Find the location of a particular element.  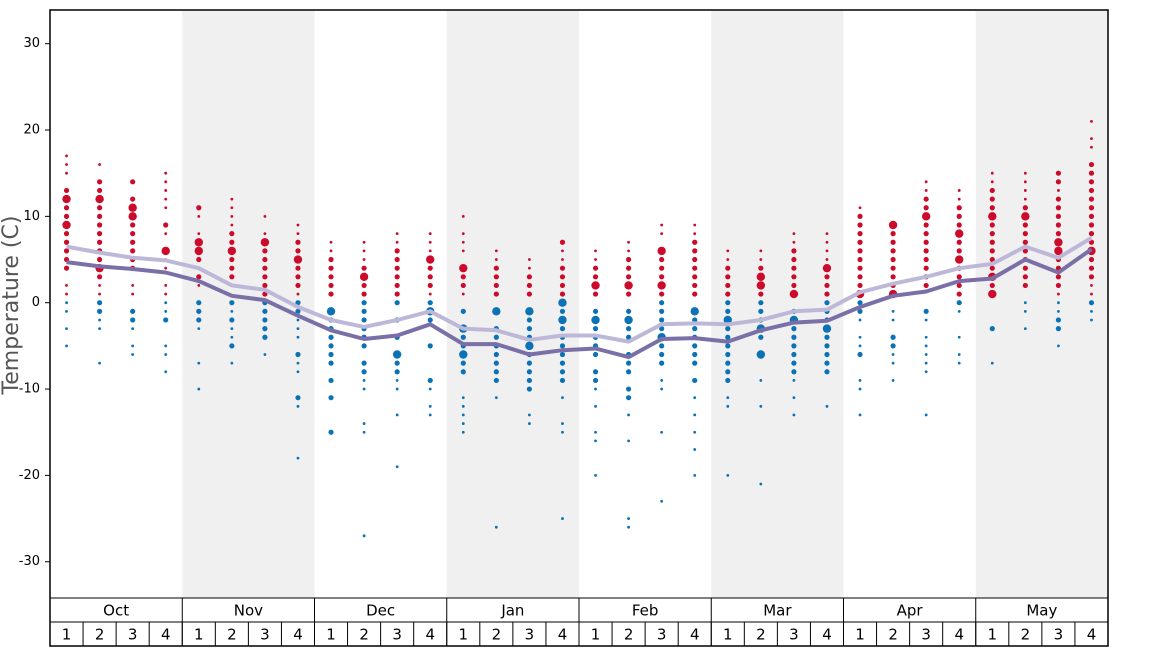

week-label: 1 is located at coordinates (199, 635).